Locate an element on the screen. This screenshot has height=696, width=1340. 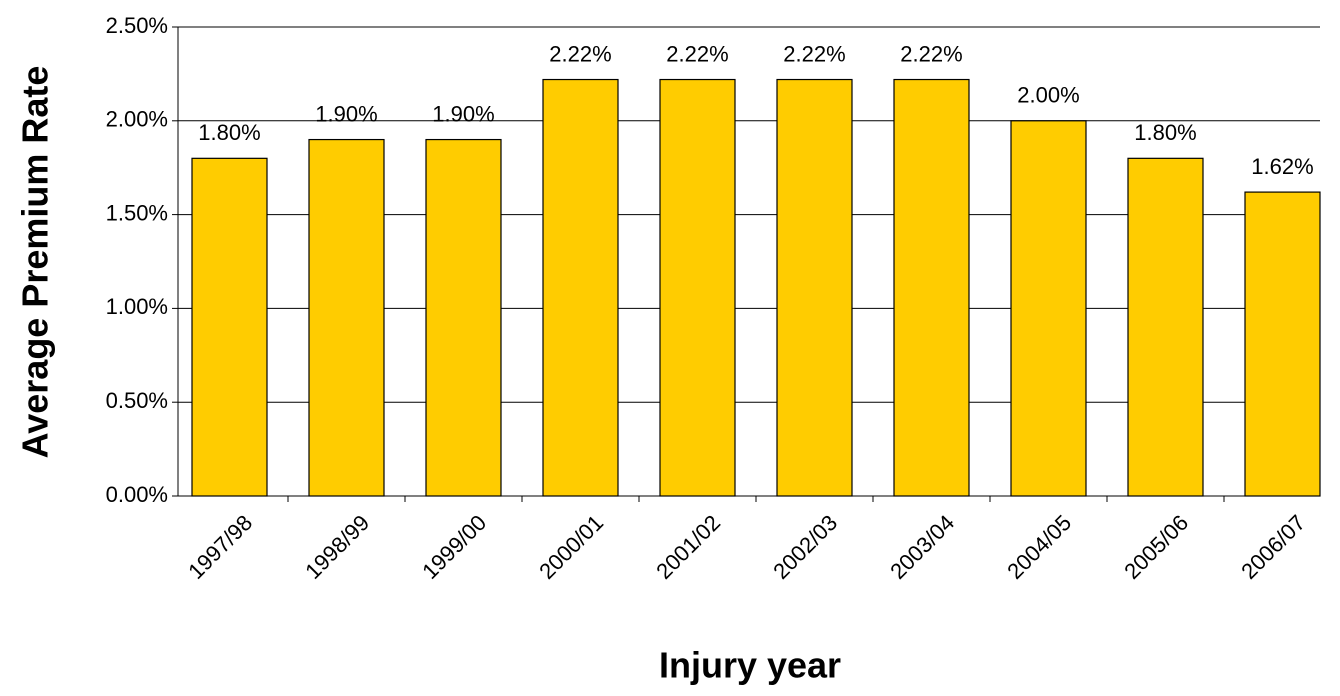
y-tick-label: 0.50% is located at coordinates (137, 400).